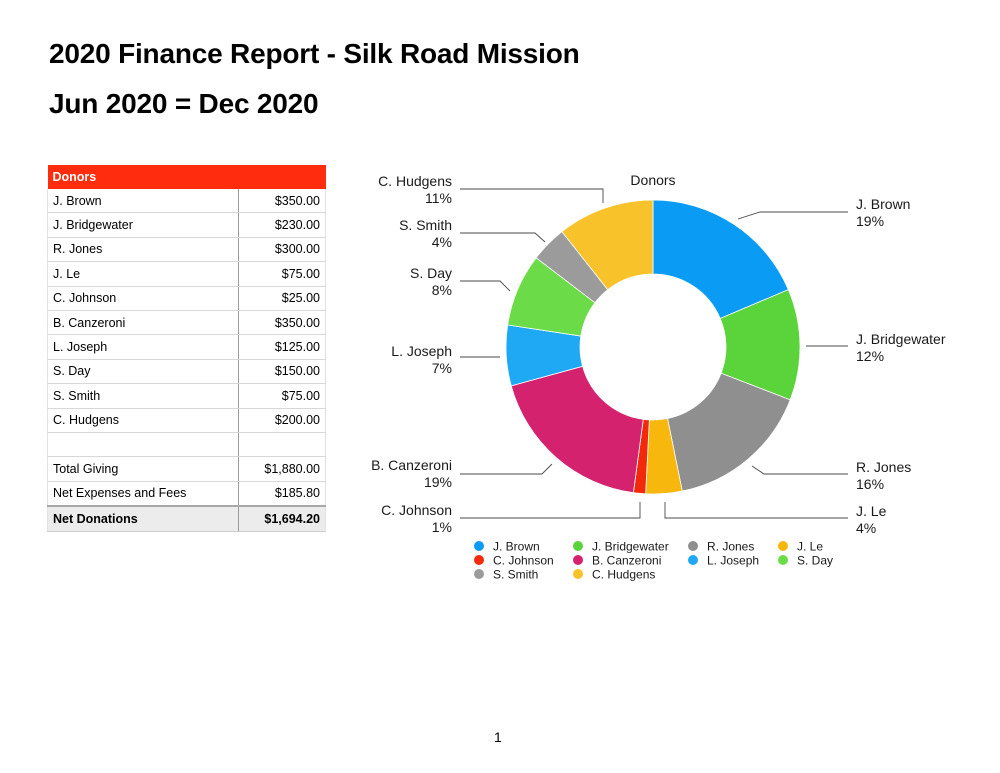  Describe the element at coordinates (282, 519) in the screenshot. I see `net-donations-amount: $1,694.20` at that location.